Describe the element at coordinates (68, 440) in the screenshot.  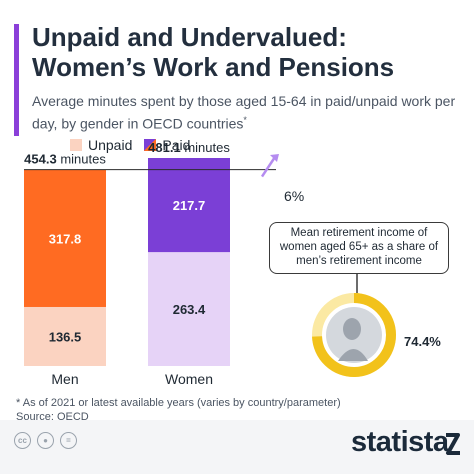
I see `no-derivatives-icon: =` at that location.